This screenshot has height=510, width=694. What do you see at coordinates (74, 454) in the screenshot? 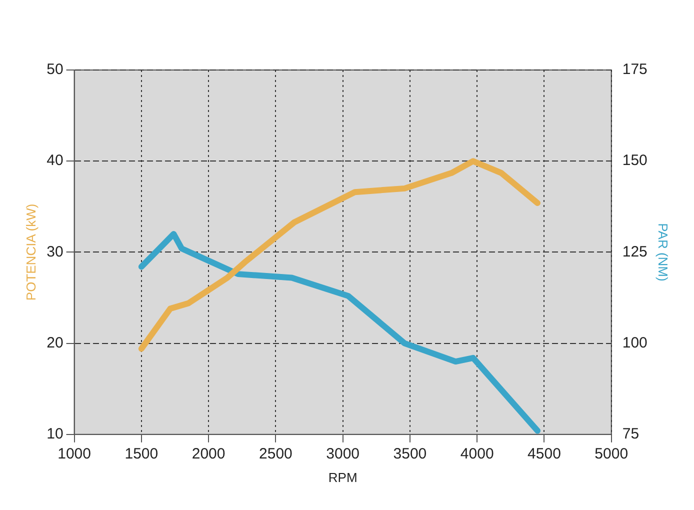
I see `x-tick-label: 1000` at bounding box center [74, 454].